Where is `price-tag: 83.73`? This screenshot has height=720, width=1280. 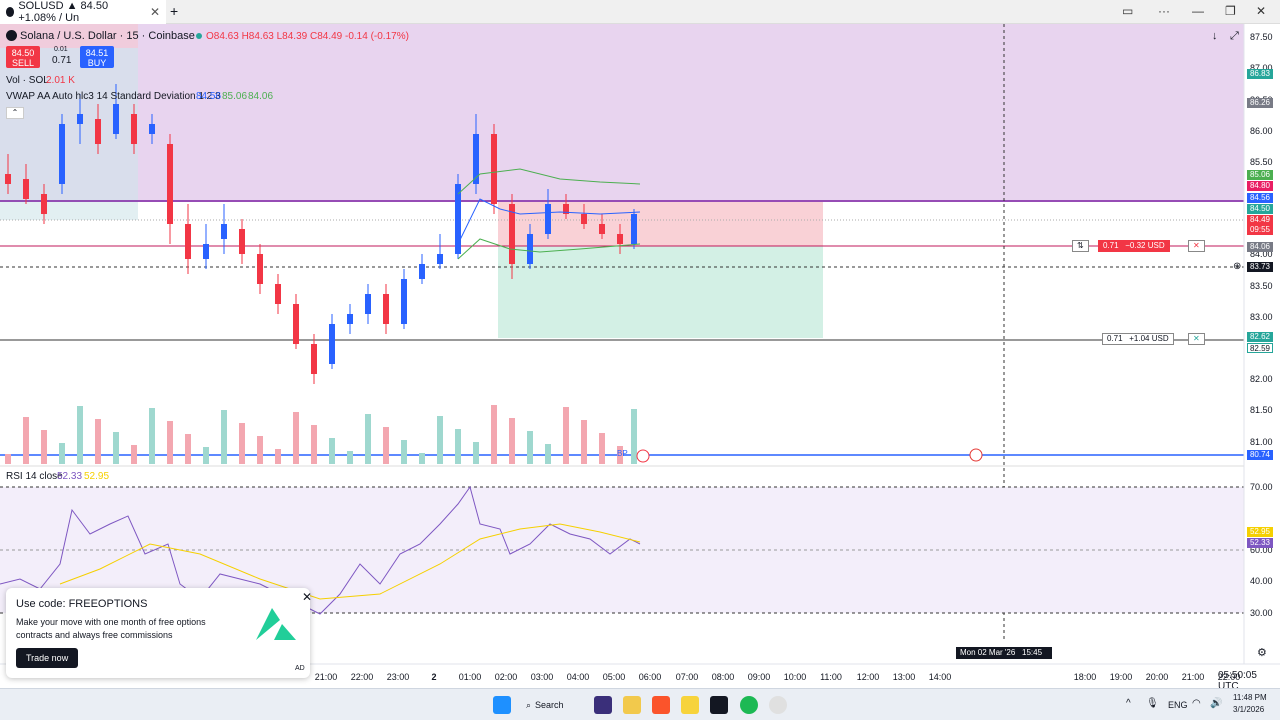 price-tag: 83.73 is located at coordinates (1260, 267).